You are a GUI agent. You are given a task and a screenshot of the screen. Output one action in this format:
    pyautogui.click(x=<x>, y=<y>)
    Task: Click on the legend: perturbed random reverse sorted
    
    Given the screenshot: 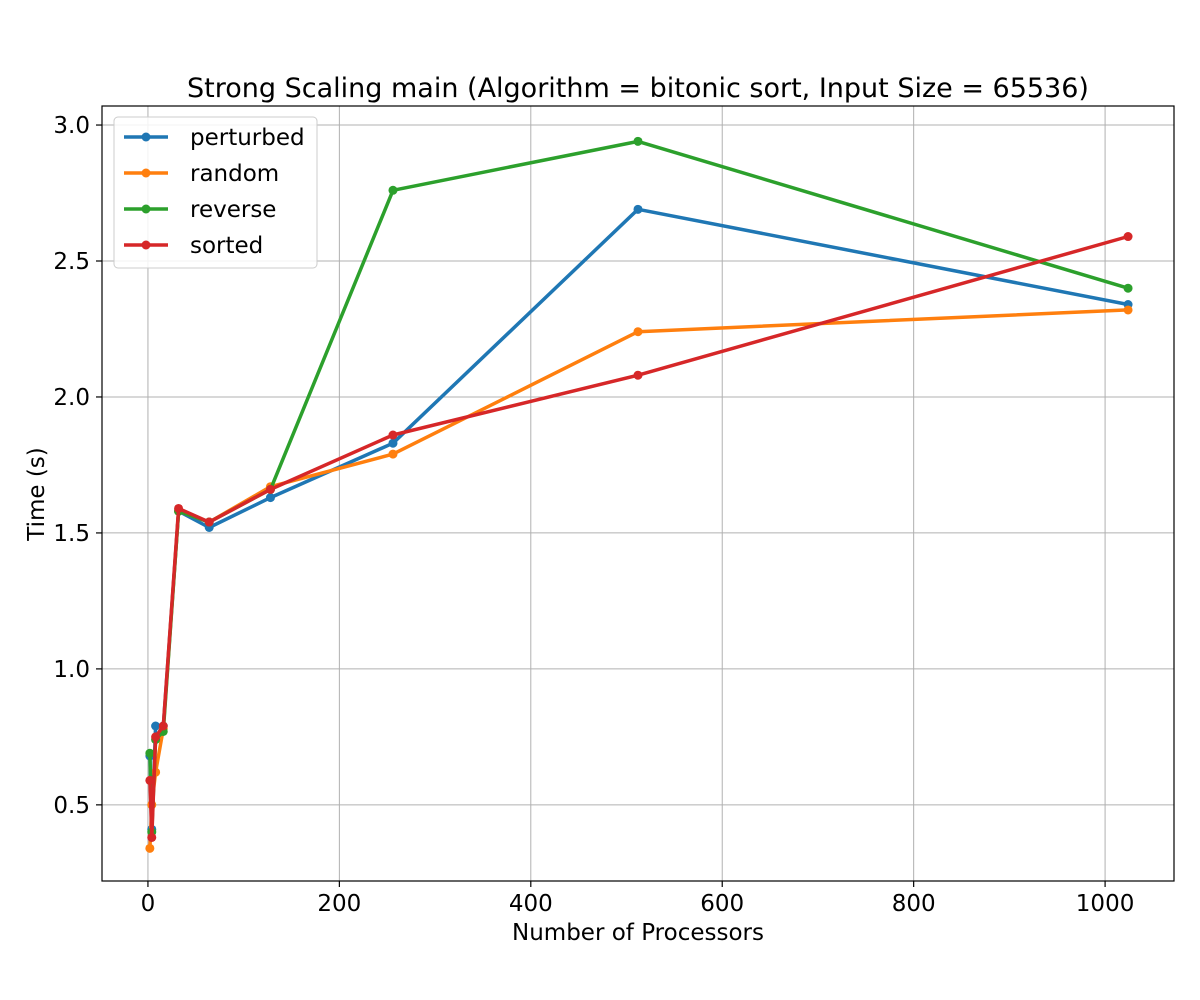 What is the action you would take?
    pyautogui.click(x=215, y=192)
    